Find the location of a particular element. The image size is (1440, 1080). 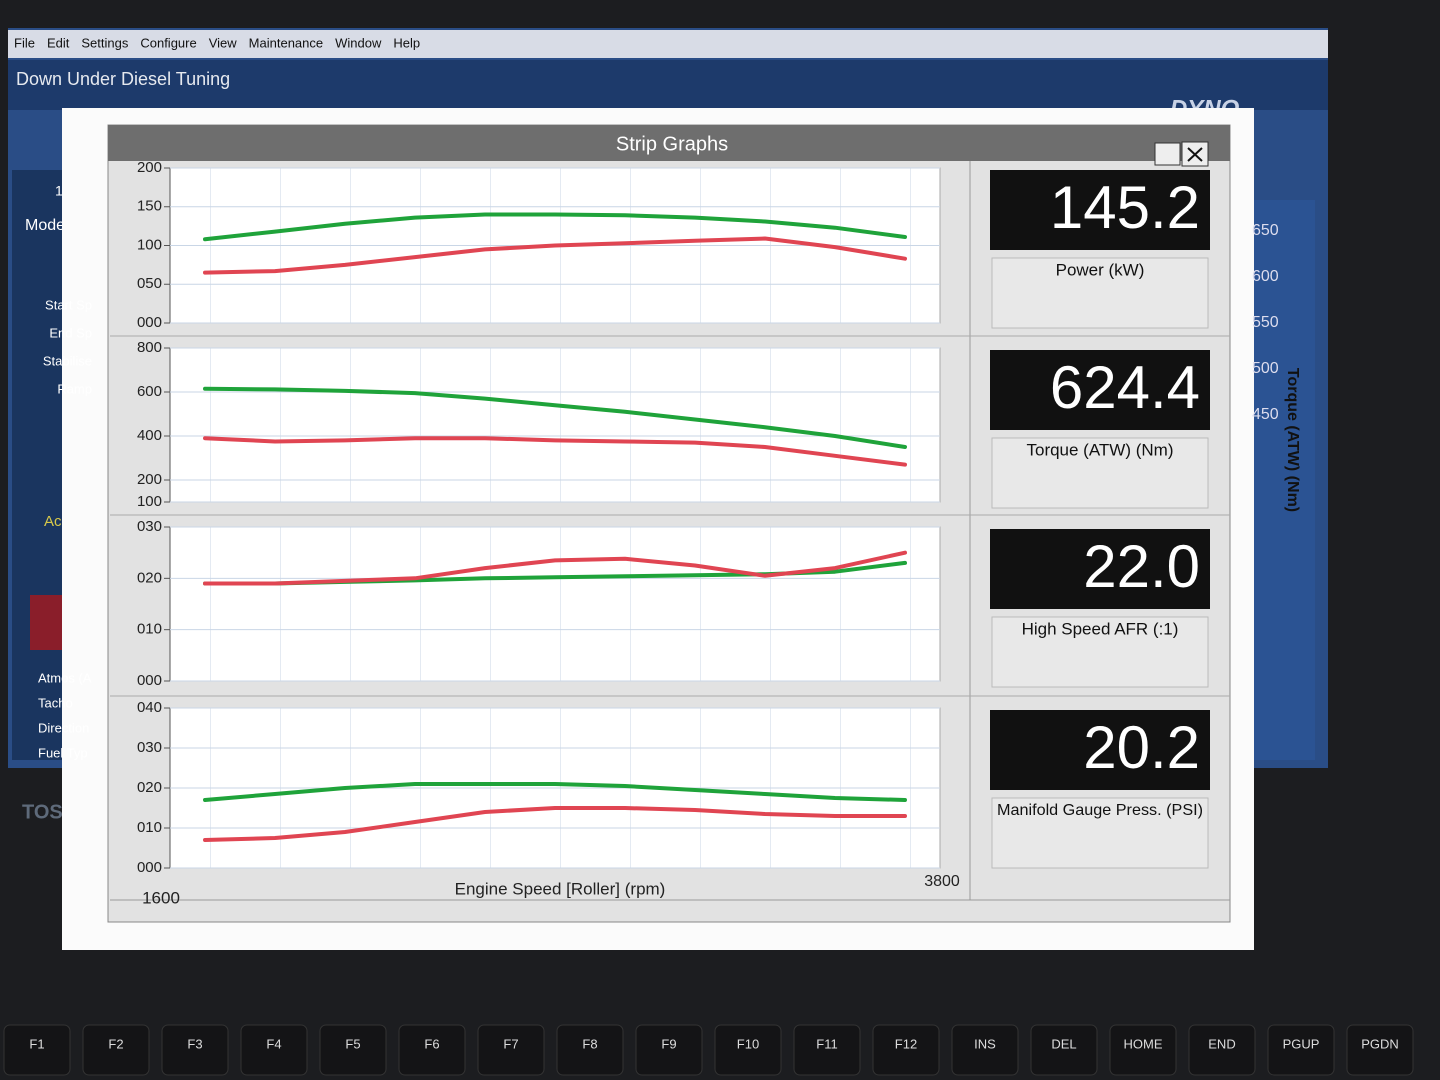

key-label: F3 is located at coordinates (194, 1043).